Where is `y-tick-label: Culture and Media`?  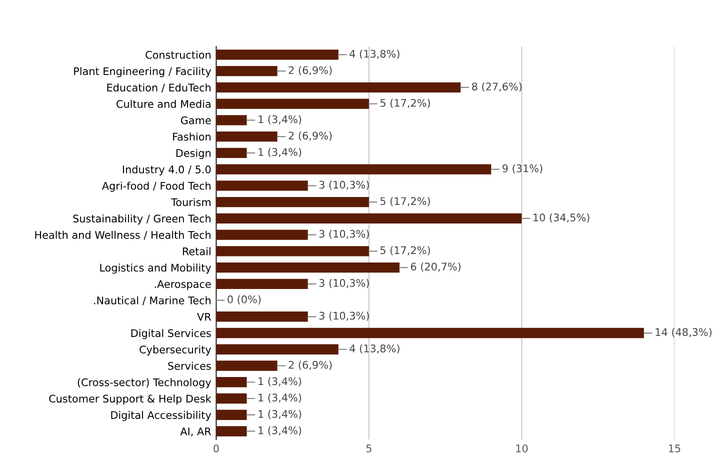
y-tick-label: Culture and Media is located at coordinates (163, 104).